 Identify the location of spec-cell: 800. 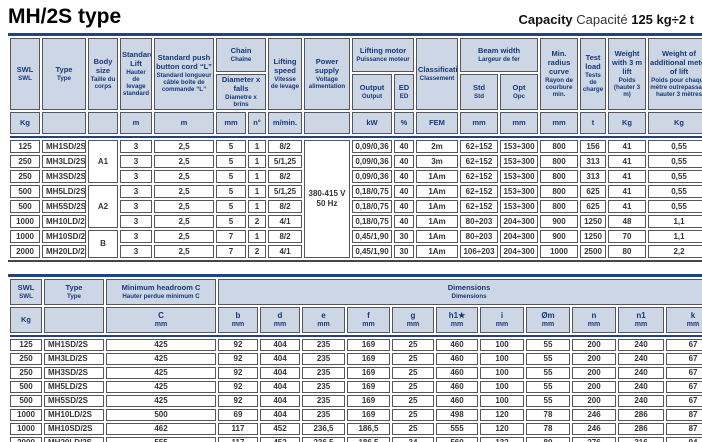
(559, 176).